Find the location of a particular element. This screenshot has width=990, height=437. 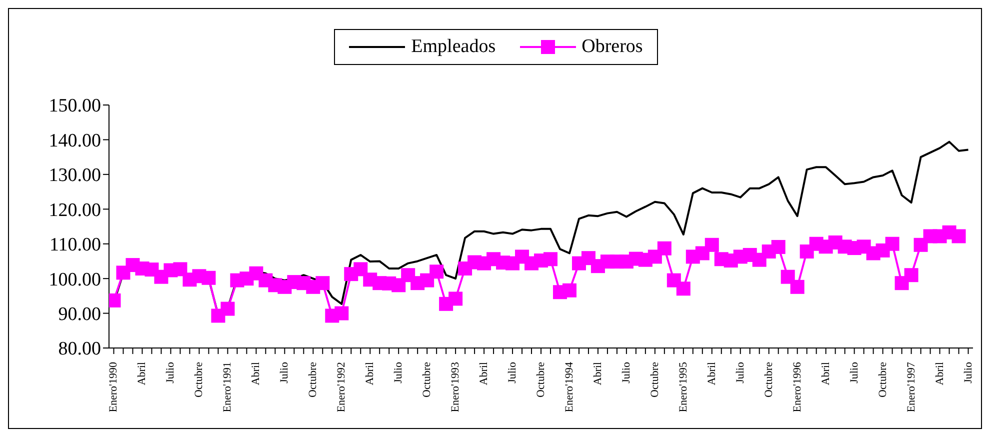

y-tick-label: 100.00 is located at coordinates (74, 279).